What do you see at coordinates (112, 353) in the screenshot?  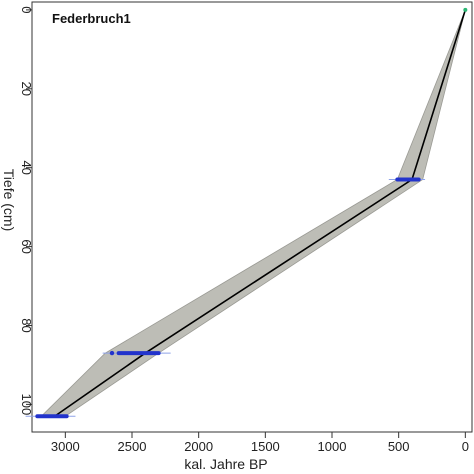 I see `date-secondary-mode` at bounding box center [112, 353].